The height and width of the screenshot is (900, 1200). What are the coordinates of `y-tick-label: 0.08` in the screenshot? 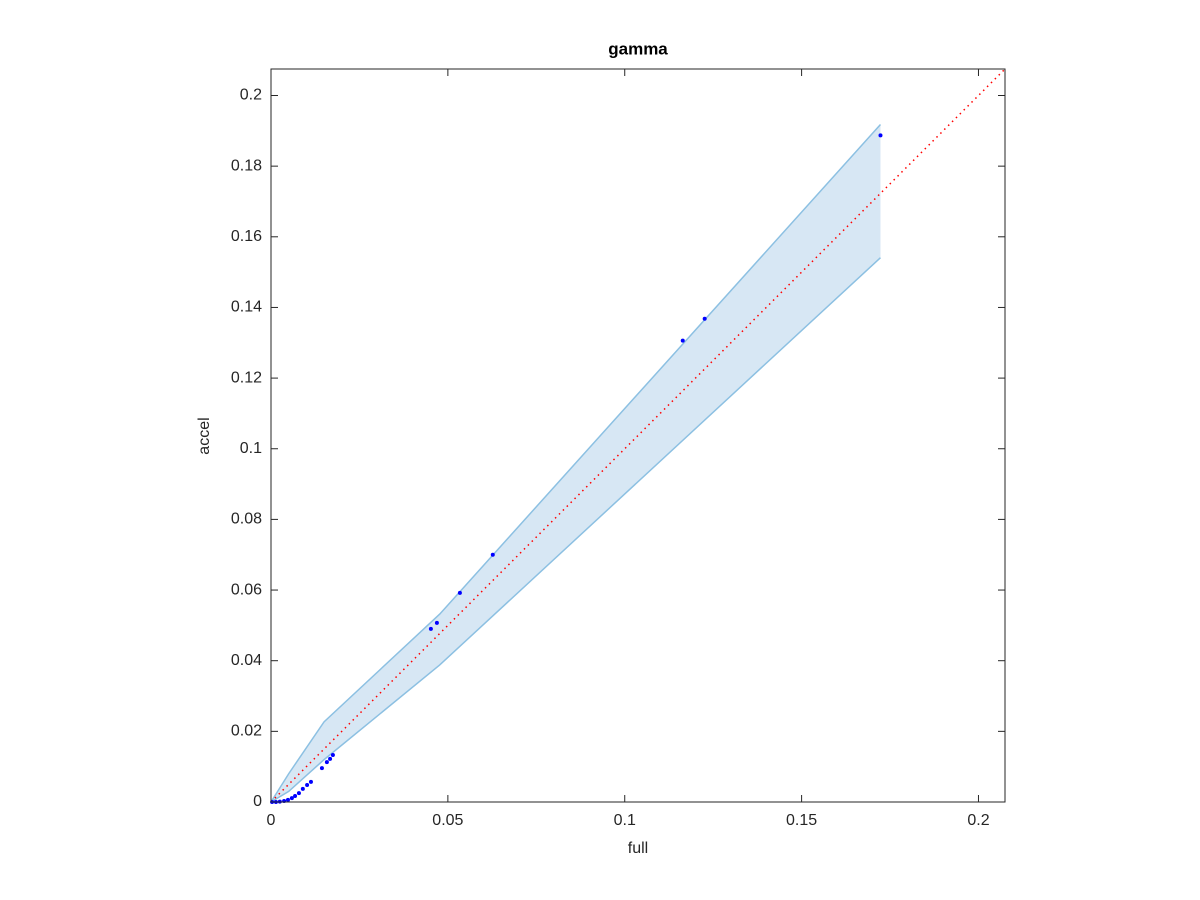 It's located at (246, 519).